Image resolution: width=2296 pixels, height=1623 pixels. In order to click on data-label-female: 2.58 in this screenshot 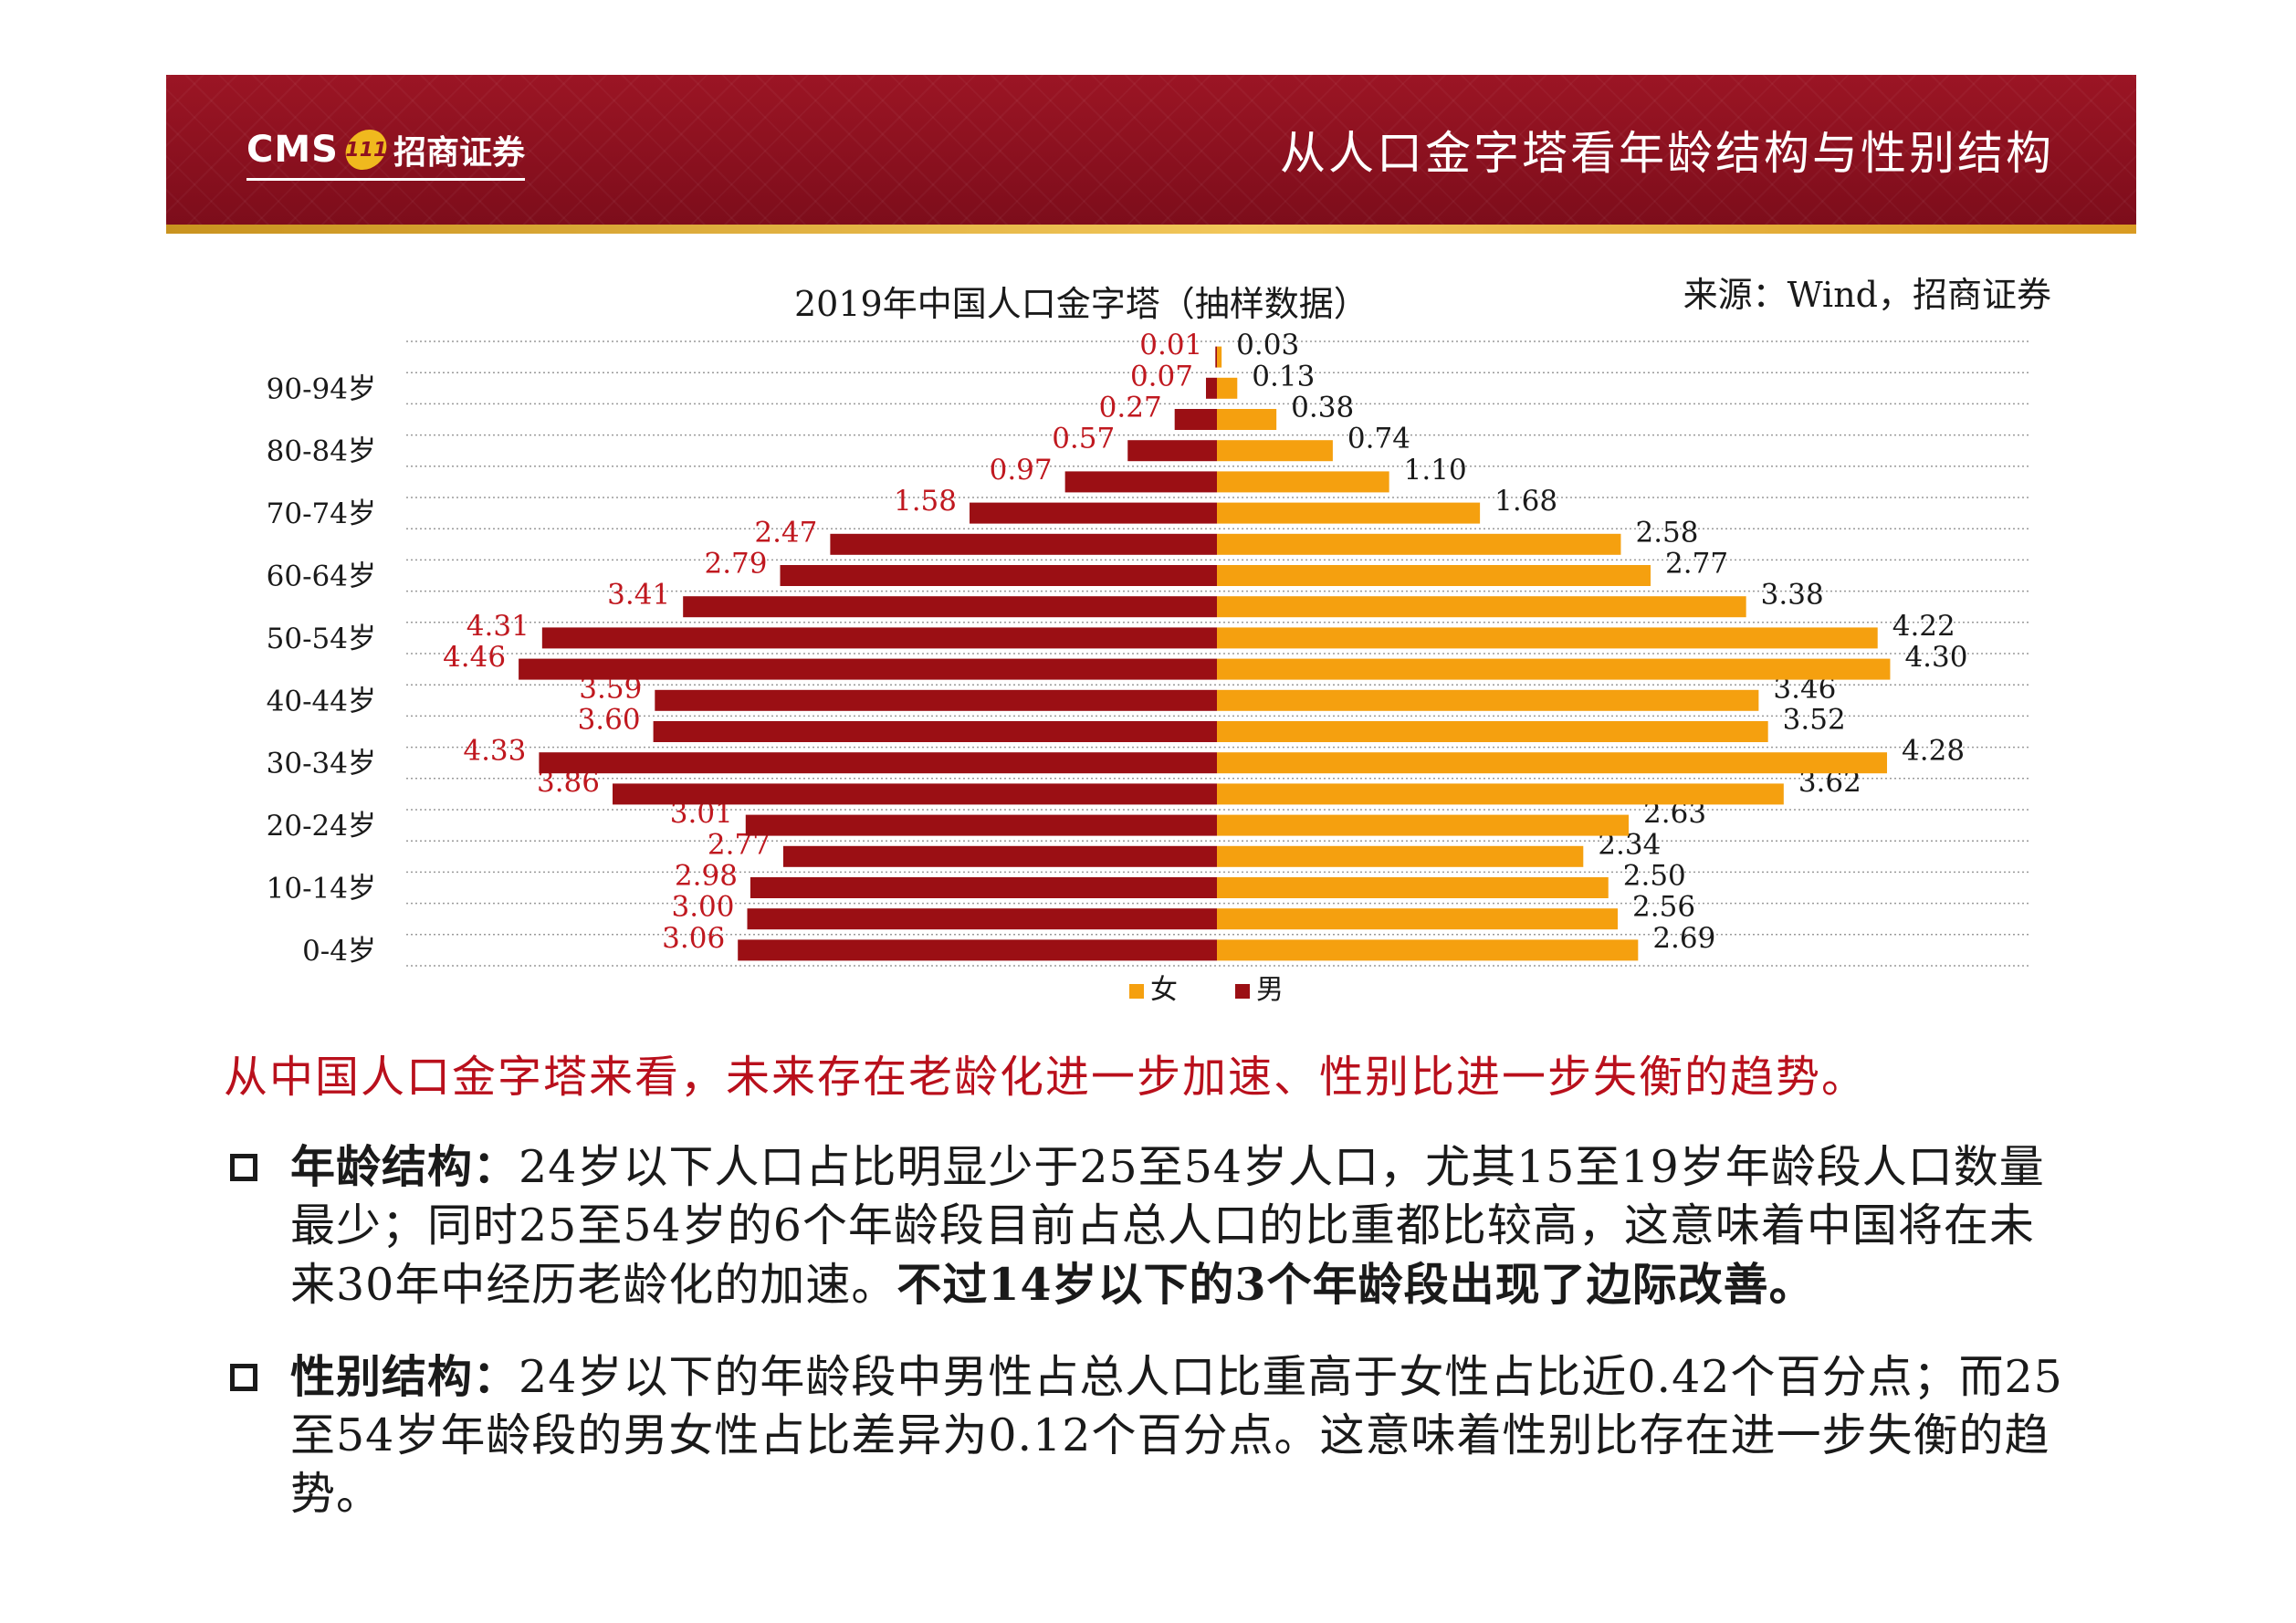, I will do `click(1666, 532)`.